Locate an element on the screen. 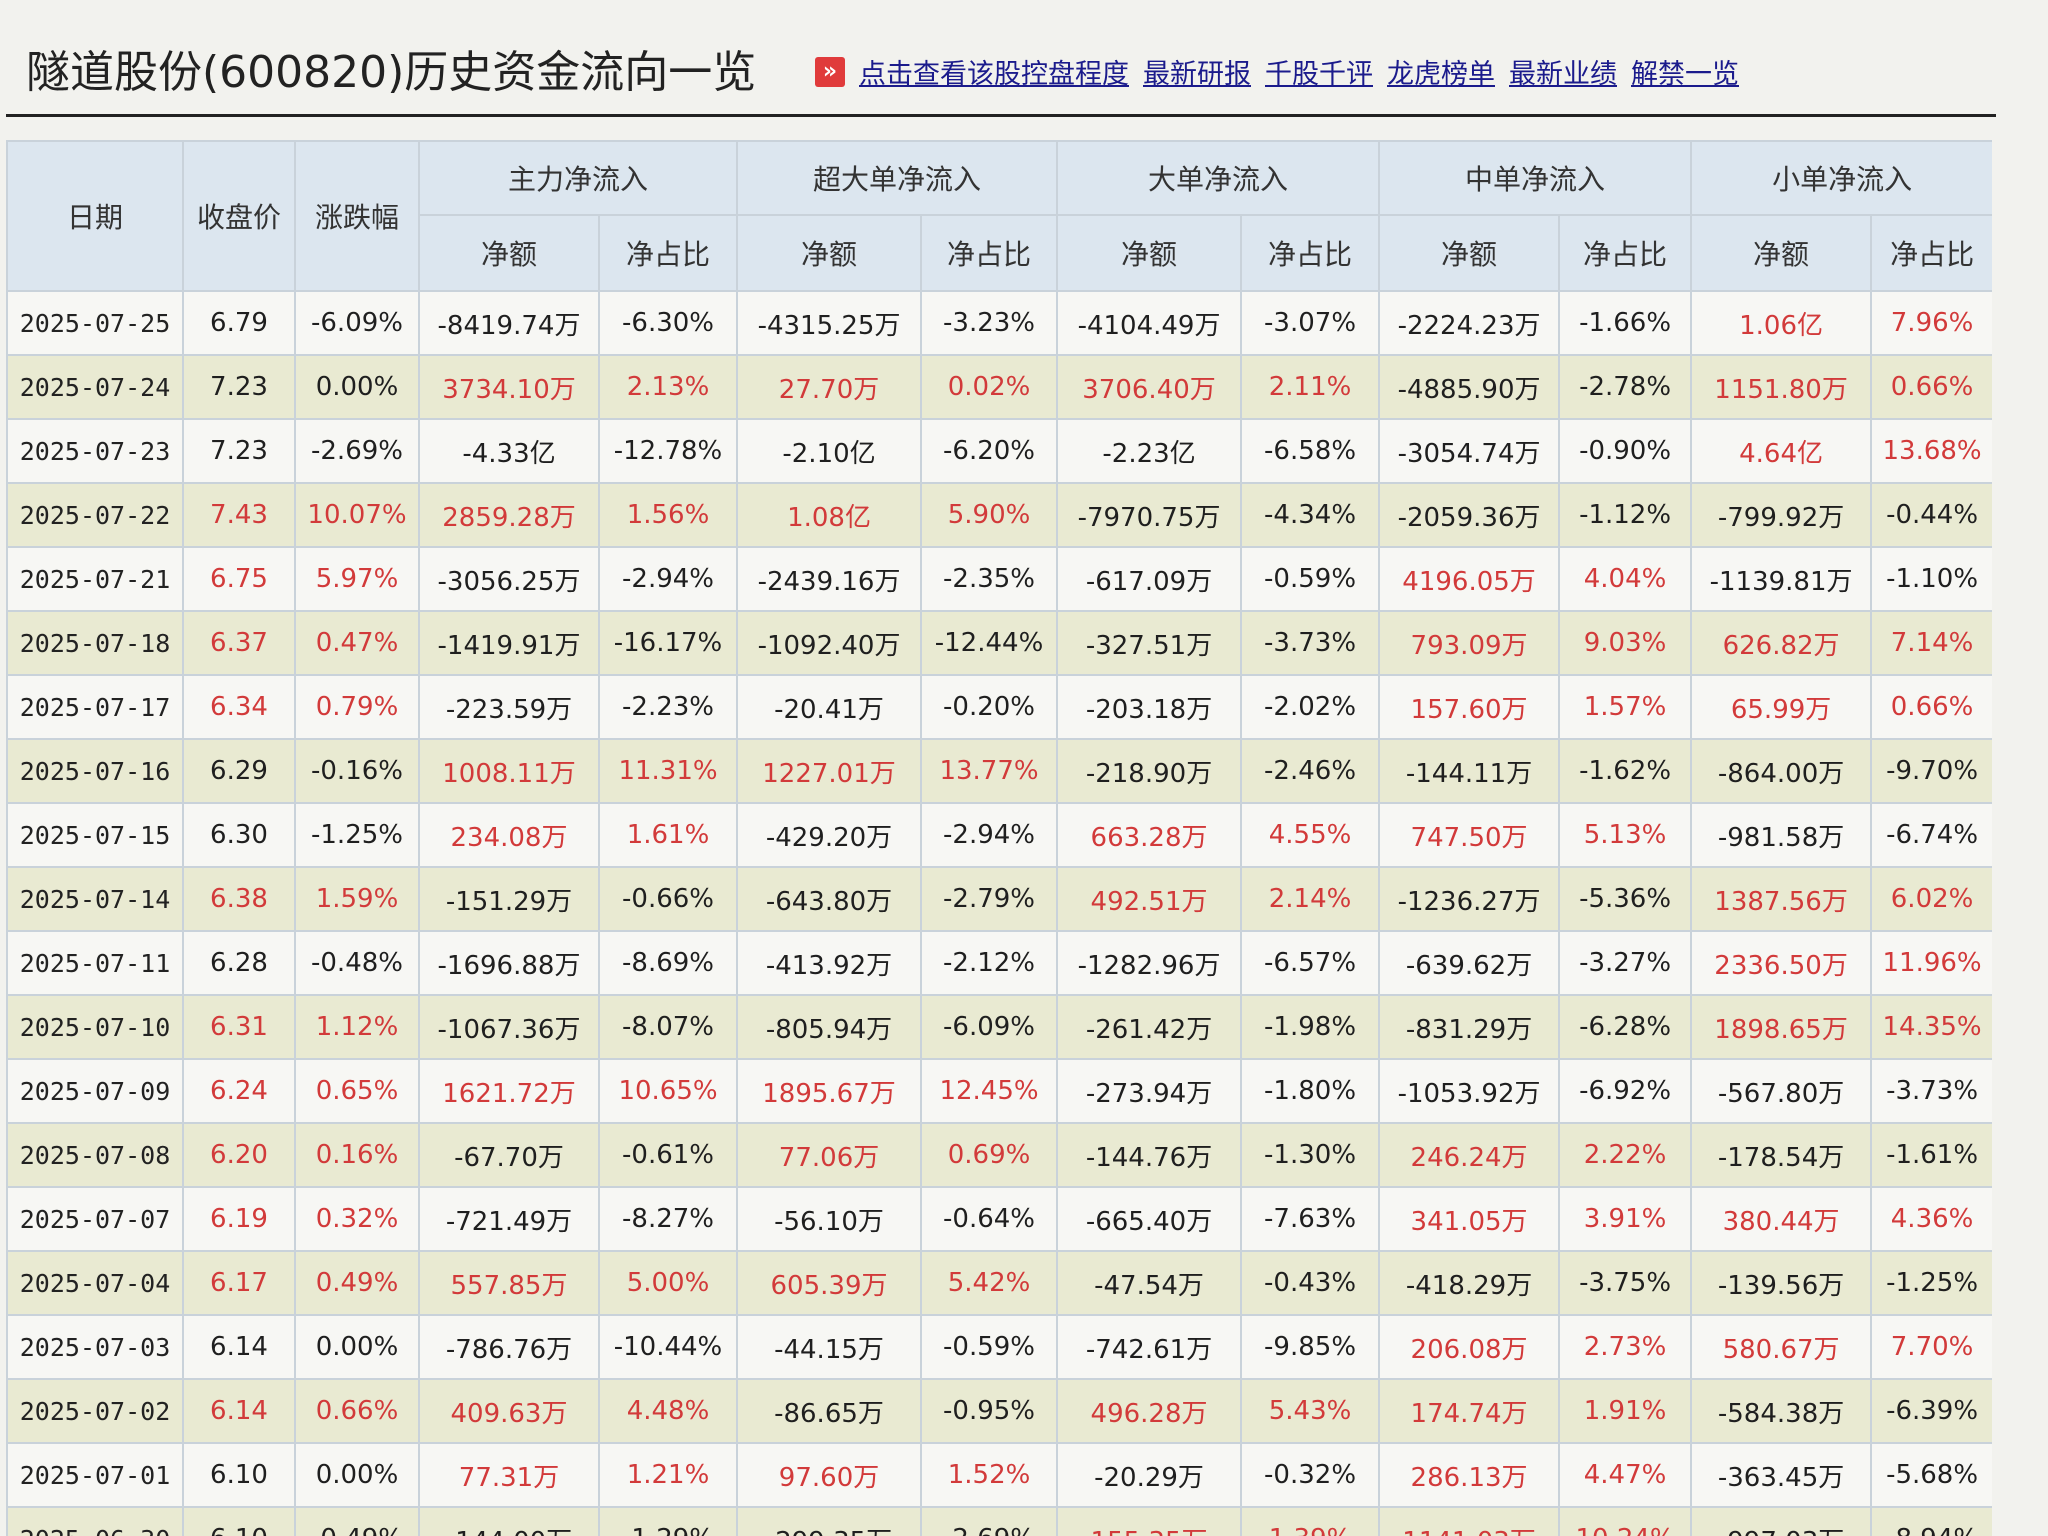 The width and height of the screenshot is (2048, 1536). link-unlock-list: 解禁一览 is located at coordinates (1685, 74).